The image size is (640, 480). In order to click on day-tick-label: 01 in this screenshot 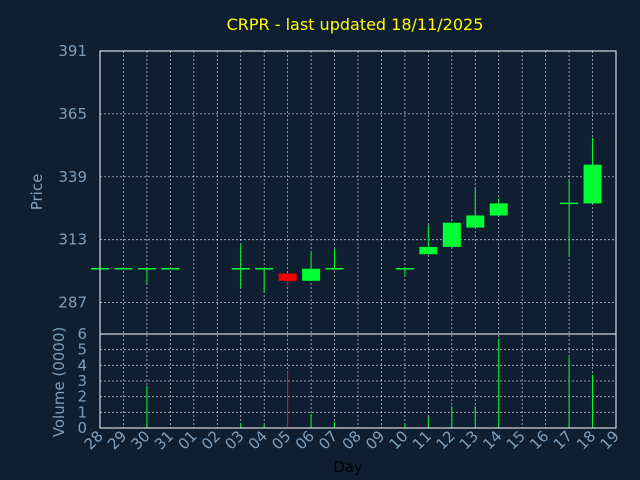, I will do `click(187, 440)`.